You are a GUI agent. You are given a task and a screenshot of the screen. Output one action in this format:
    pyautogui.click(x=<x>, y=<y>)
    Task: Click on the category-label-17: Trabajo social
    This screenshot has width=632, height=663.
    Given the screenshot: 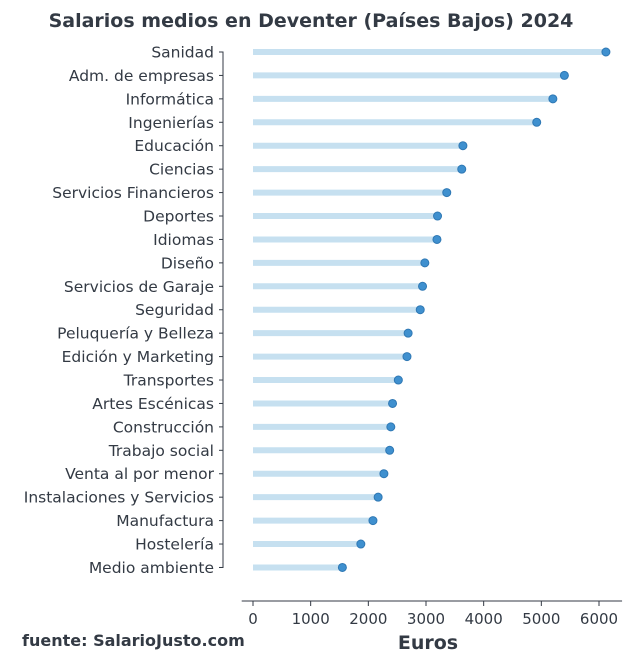 What is the action you would take?
    pyautogui.click(x=161, y=451)
    